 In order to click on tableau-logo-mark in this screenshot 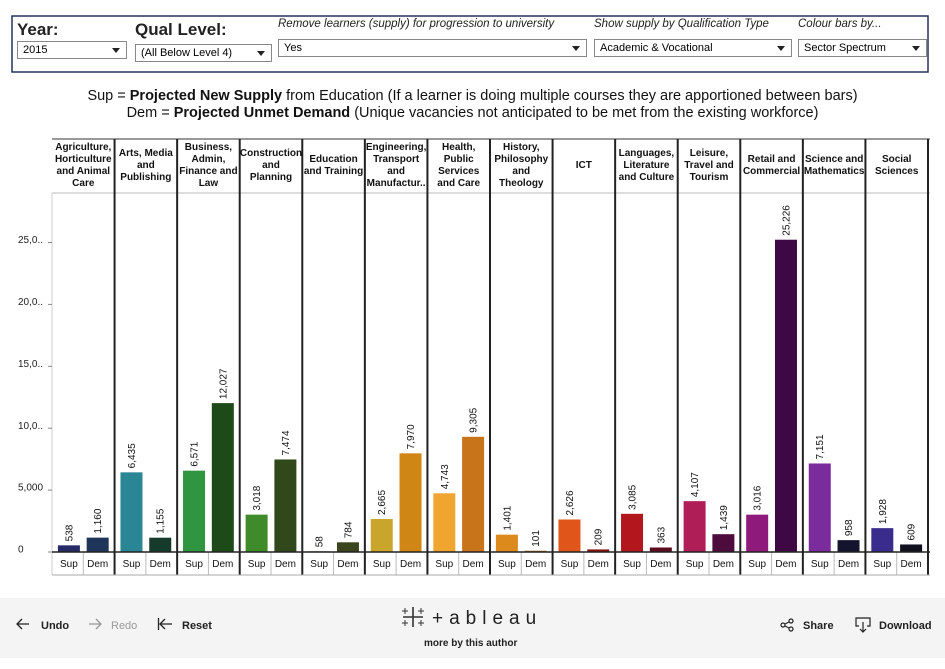, I will do `click(413, 617)`.